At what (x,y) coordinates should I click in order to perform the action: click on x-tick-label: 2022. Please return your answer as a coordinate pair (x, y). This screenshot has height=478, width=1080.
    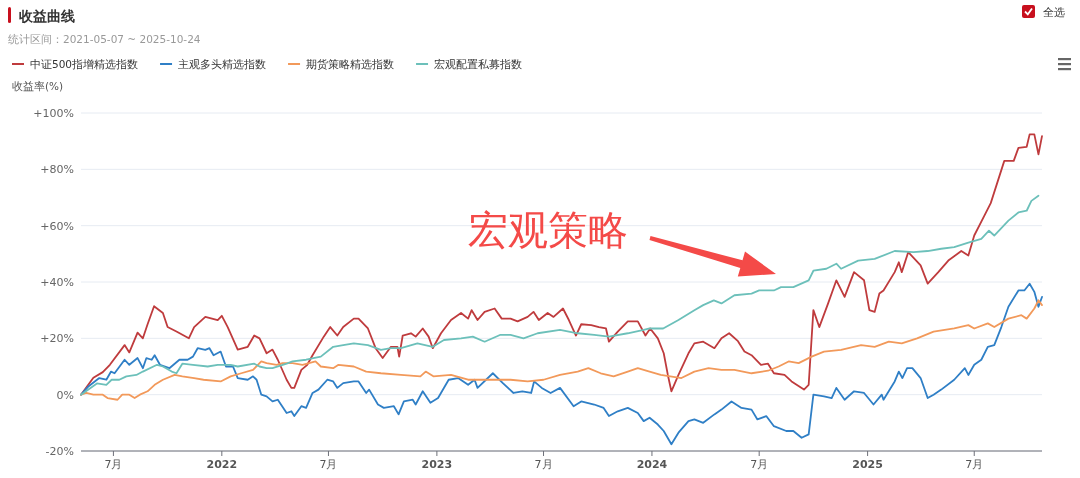
    Looking at the image, I should click on (222, 464).